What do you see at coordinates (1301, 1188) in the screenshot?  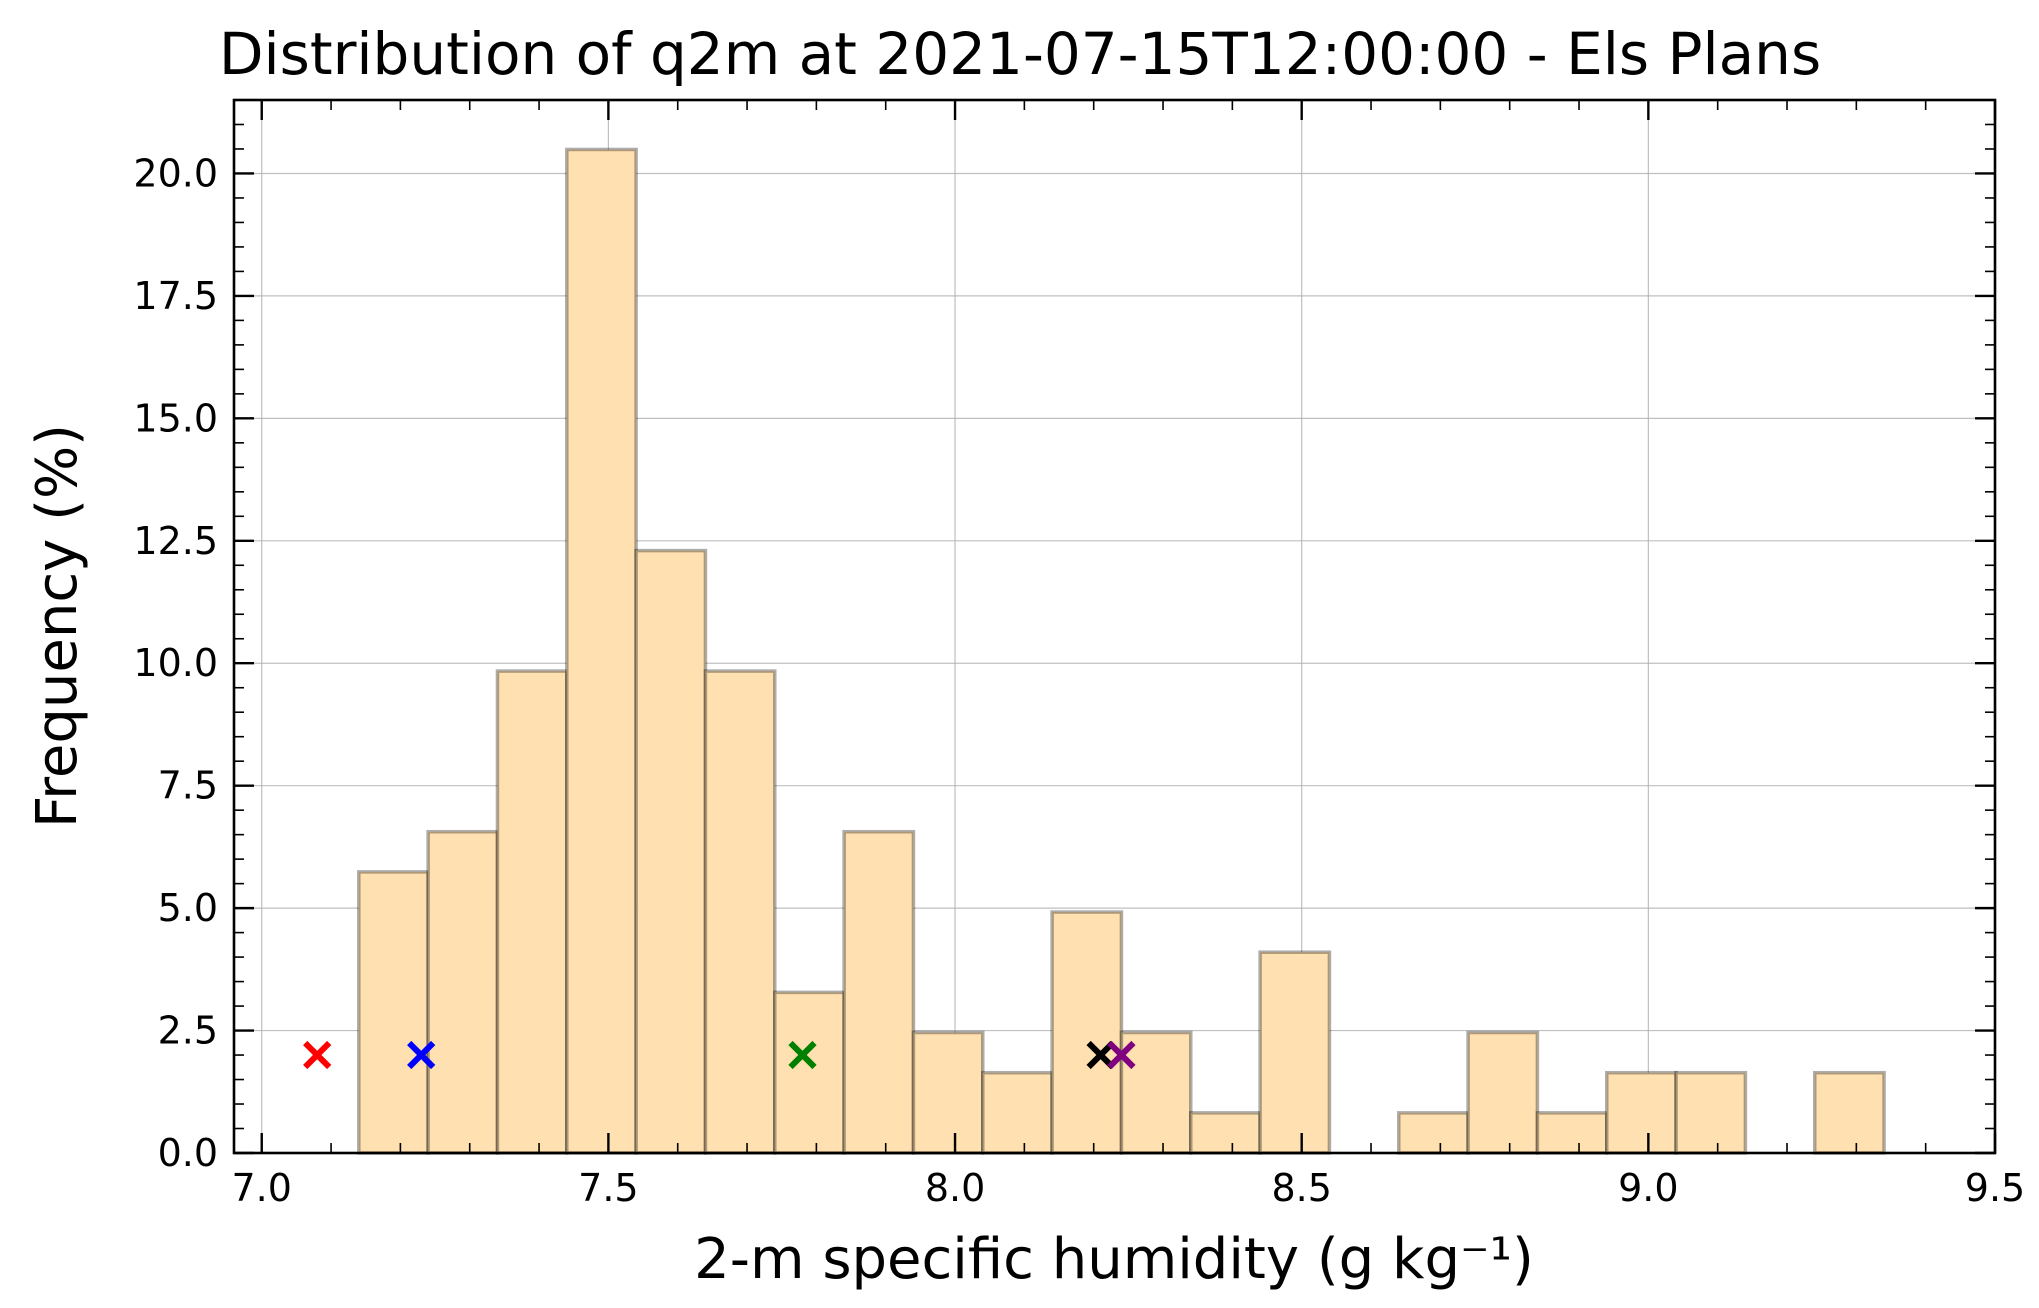 I see `x-tick-label: 8.5` at bounding box center [1301, 1188].